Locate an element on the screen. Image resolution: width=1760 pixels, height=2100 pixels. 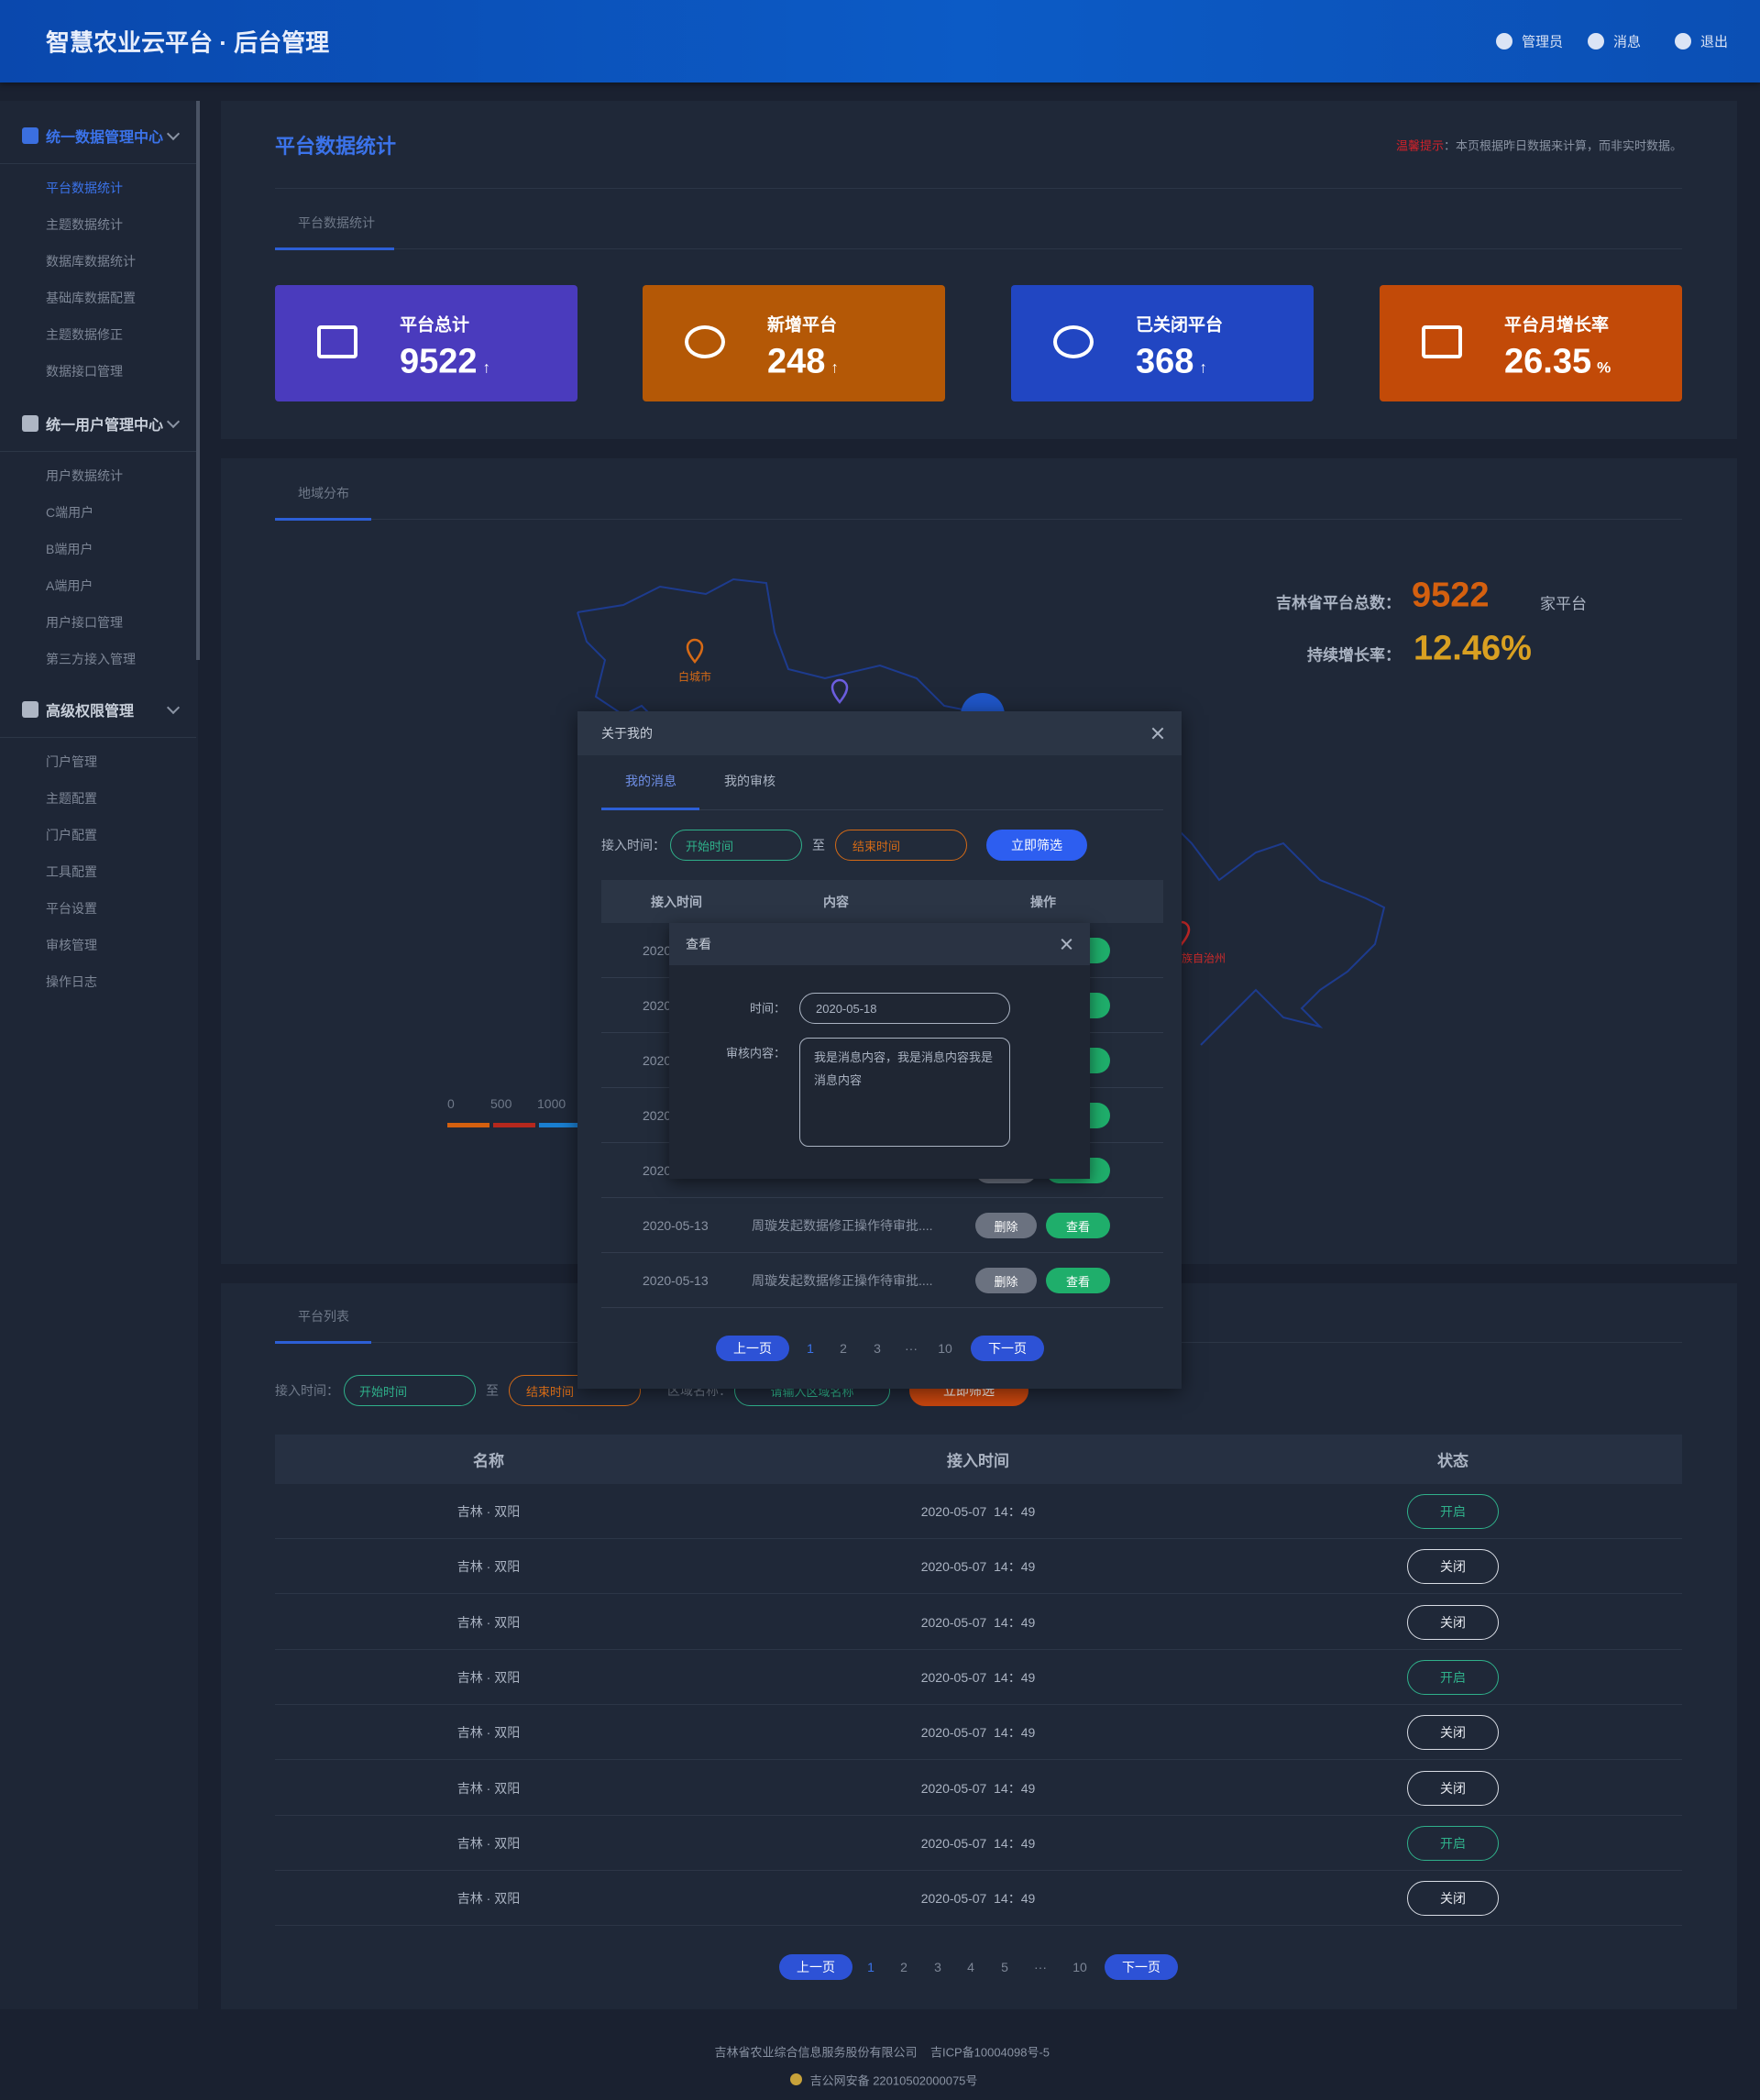
sidebar-group-title: 高级权限管理 is located at coordinates (90, 712).